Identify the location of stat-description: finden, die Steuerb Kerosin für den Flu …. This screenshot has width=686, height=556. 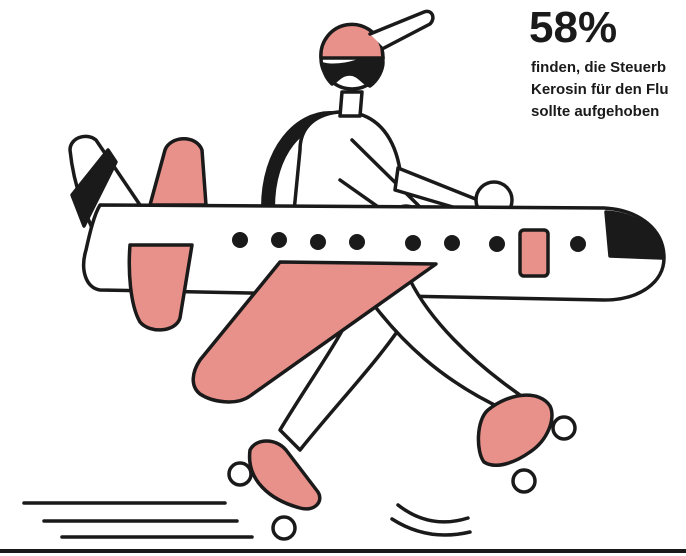
(608, 90).